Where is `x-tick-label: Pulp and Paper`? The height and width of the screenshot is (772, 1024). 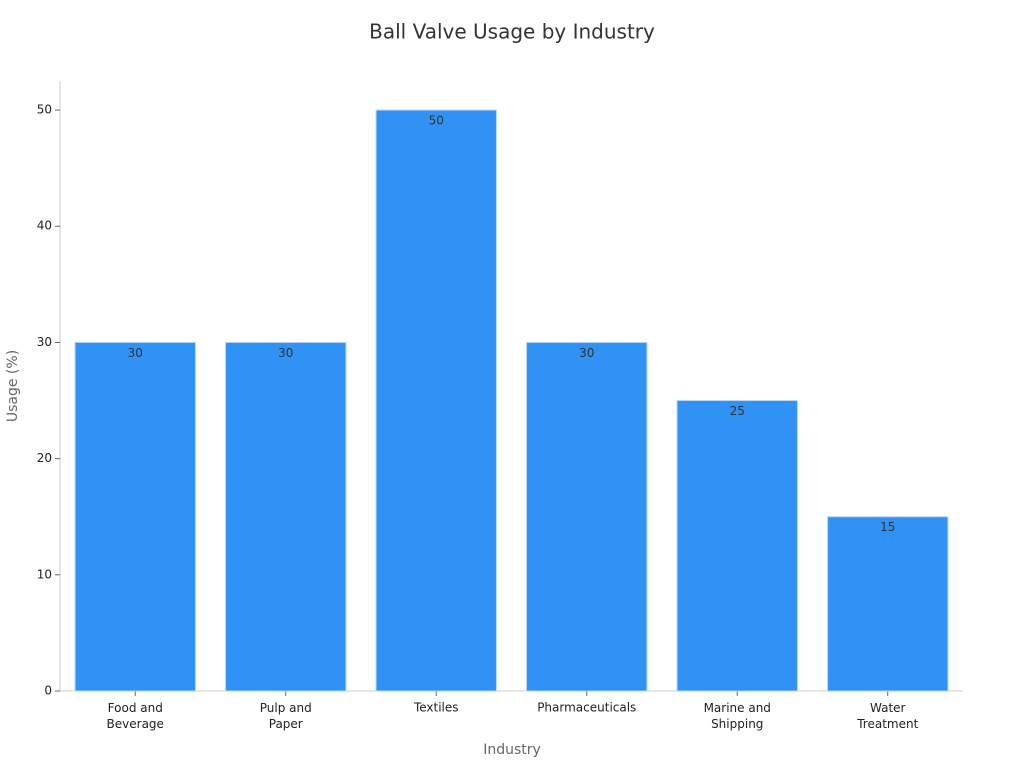 x-tick-label: Pulp and Paper is located at coordinates (286, 716).